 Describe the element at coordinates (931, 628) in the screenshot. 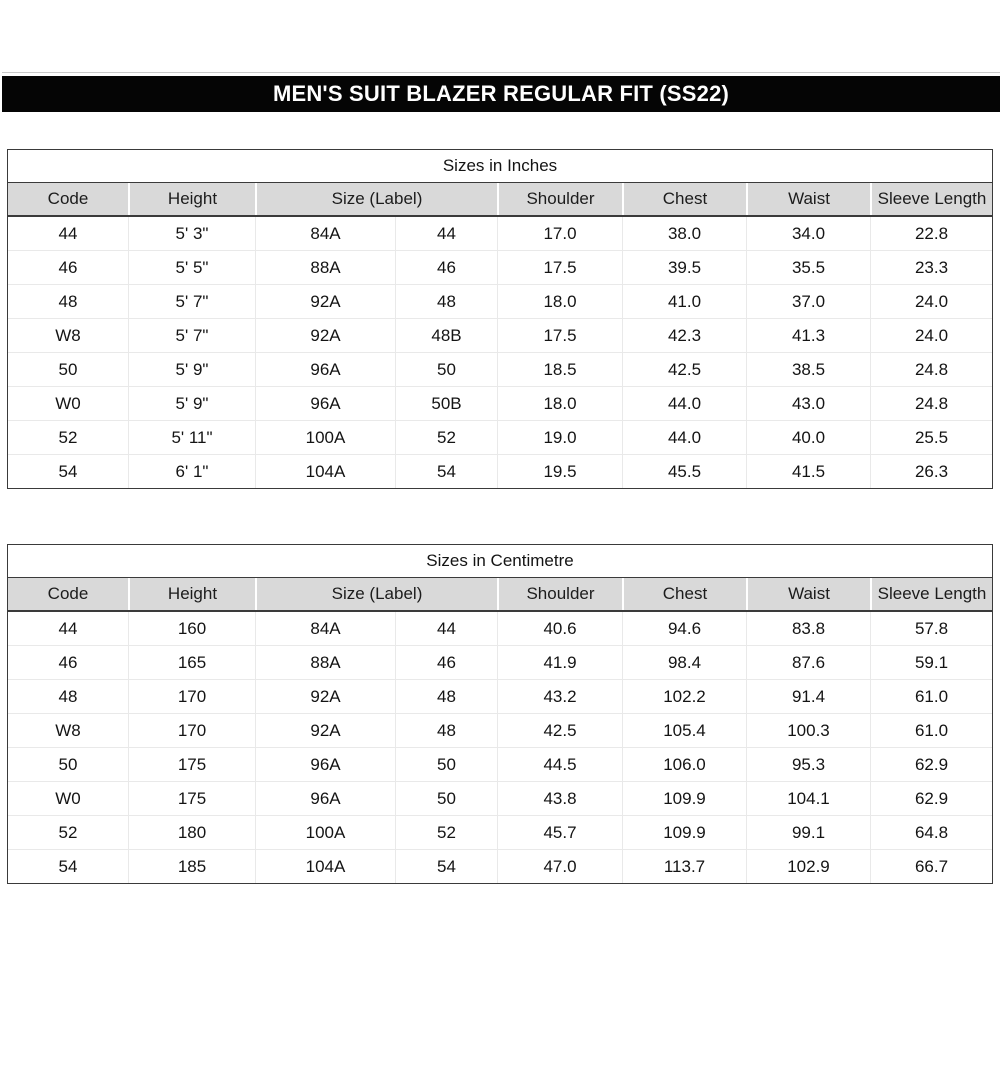

I see `table-cell: 57.8` at that location.